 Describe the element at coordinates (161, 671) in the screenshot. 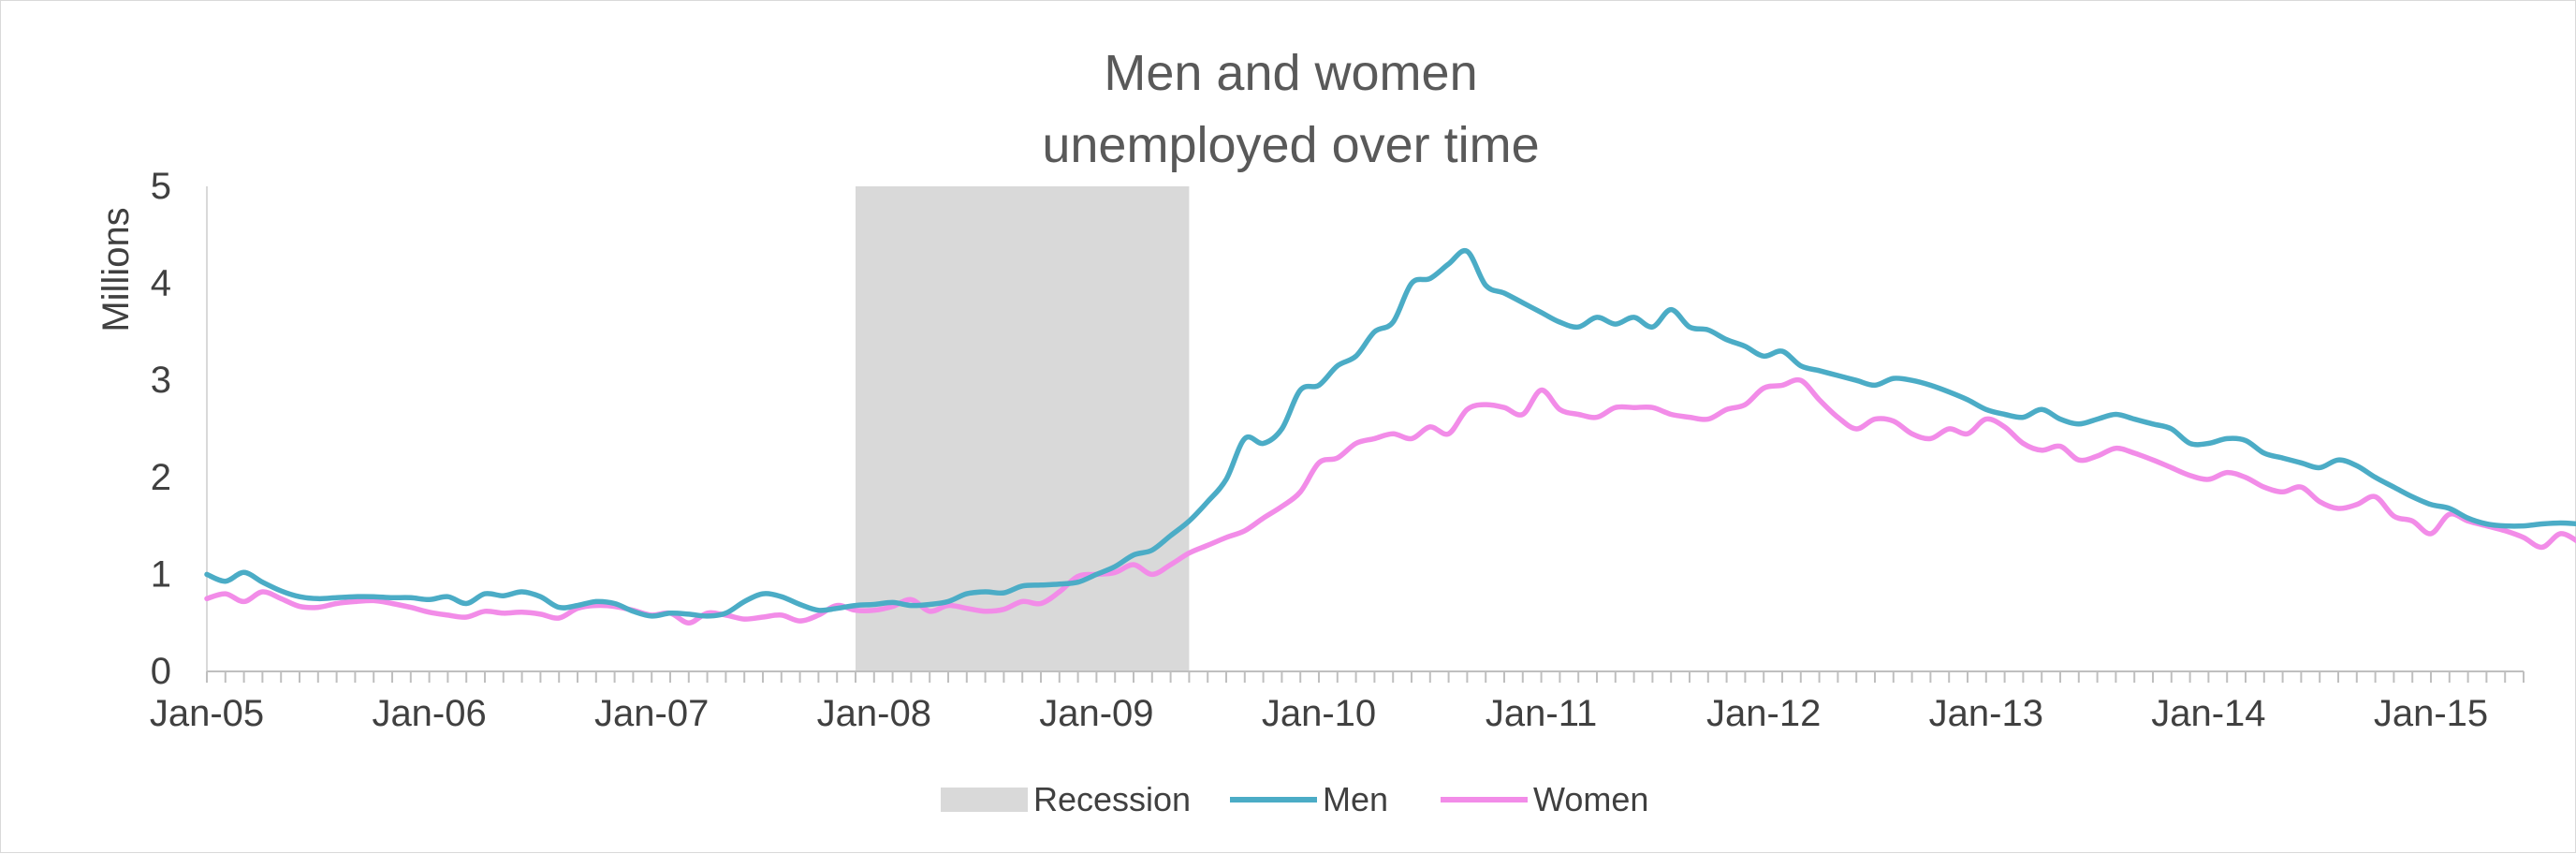

I see `y-tick-label: 0` at that location.